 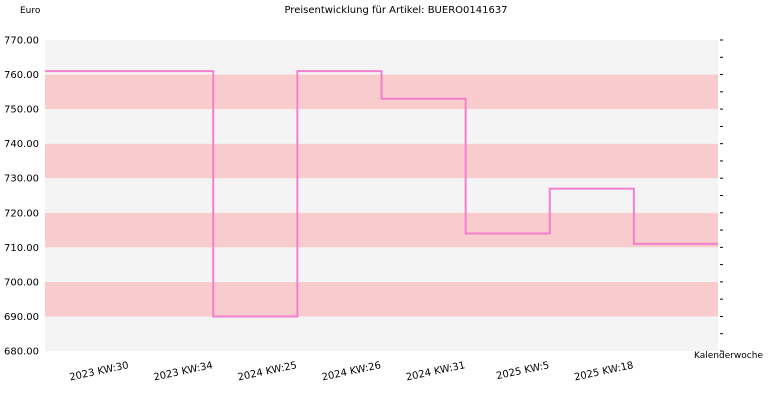 I want to click on y-tick-label: 760.00, so click(x=21, y=75).